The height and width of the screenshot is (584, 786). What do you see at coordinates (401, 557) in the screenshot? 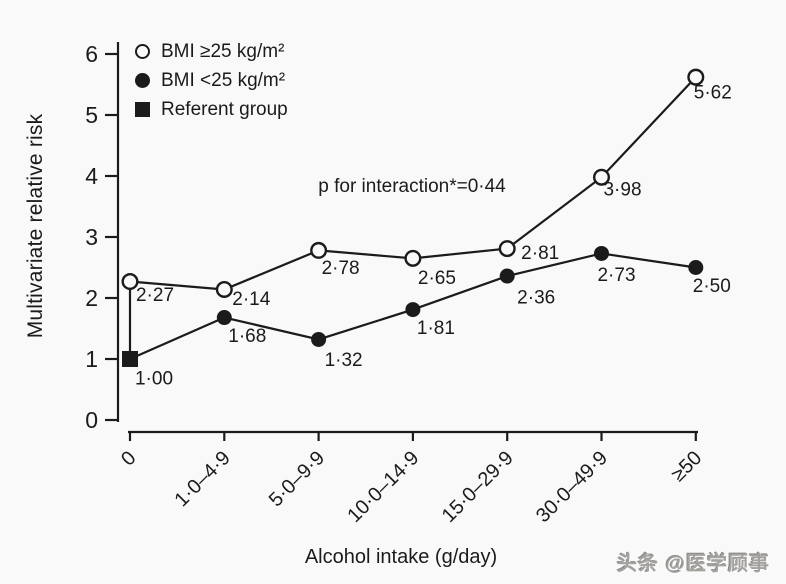
I see `x-axis-title: Alcohol intake (g/day)` at bounding box center [401, 557].